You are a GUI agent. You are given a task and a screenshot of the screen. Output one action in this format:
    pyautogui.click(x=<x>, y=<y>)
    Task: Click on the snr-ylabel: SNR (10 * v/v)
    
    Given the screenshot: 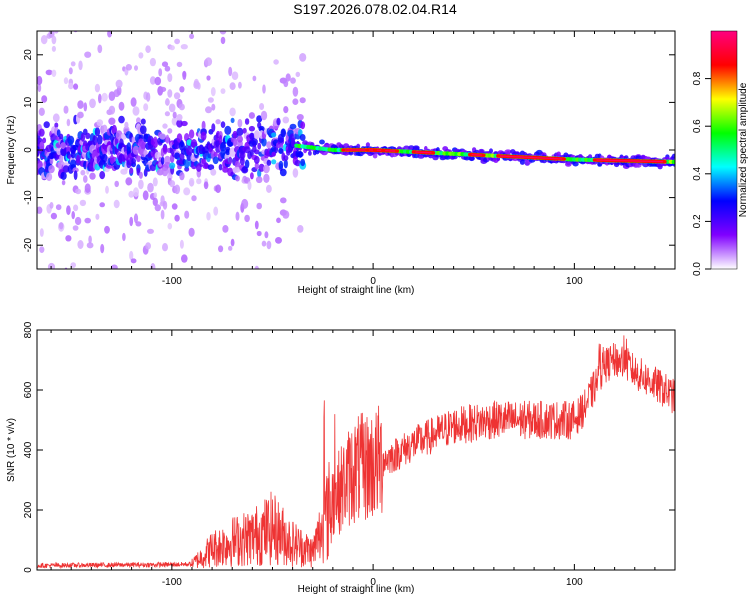 What is the action you would take?
    pyautogui.click(x=11, y=450)
    